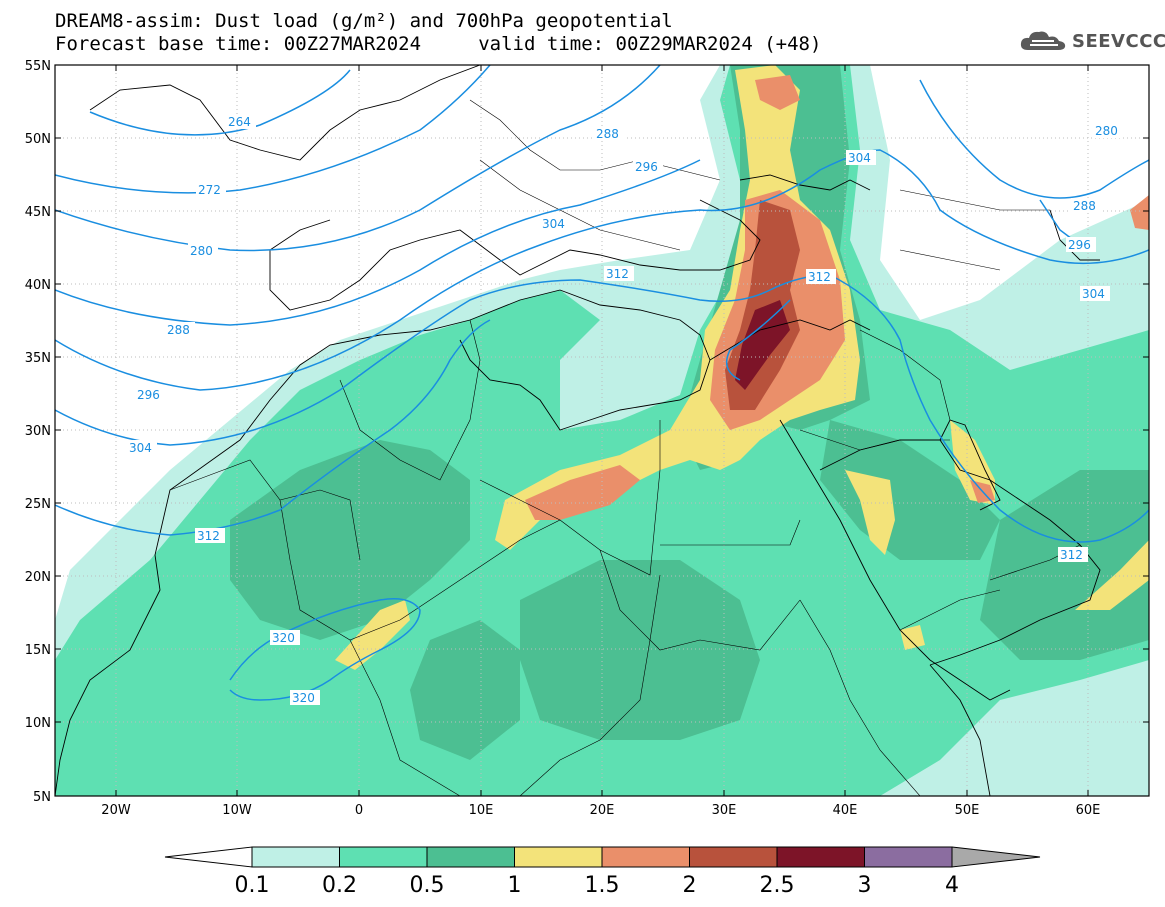 The width and height of the screenshot is (1165, 907). I want to click on colorbar-tick: 0.5, so click(427, 885).